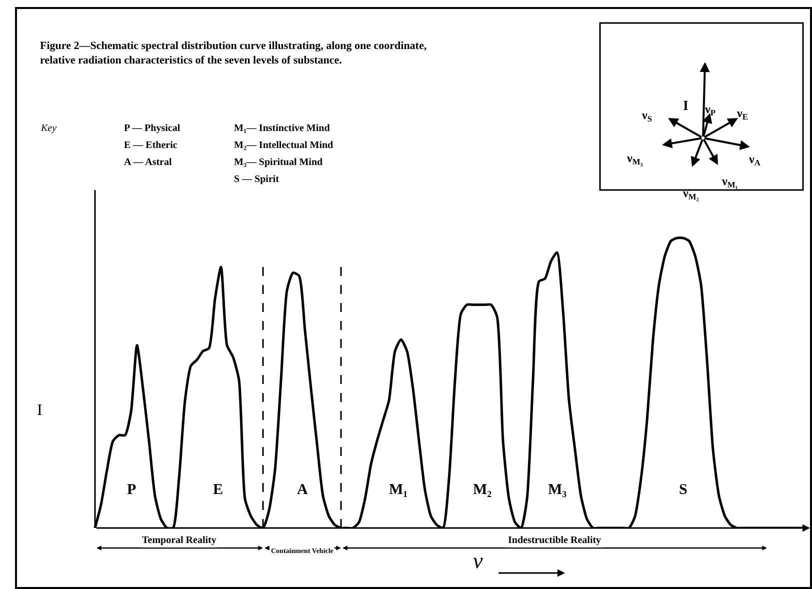 This screenshot has width=812, height=589. What do you see at coordinates (152, 128) in the screenshot?
I see `text: P — Physical` at bounding box center [152, 128].